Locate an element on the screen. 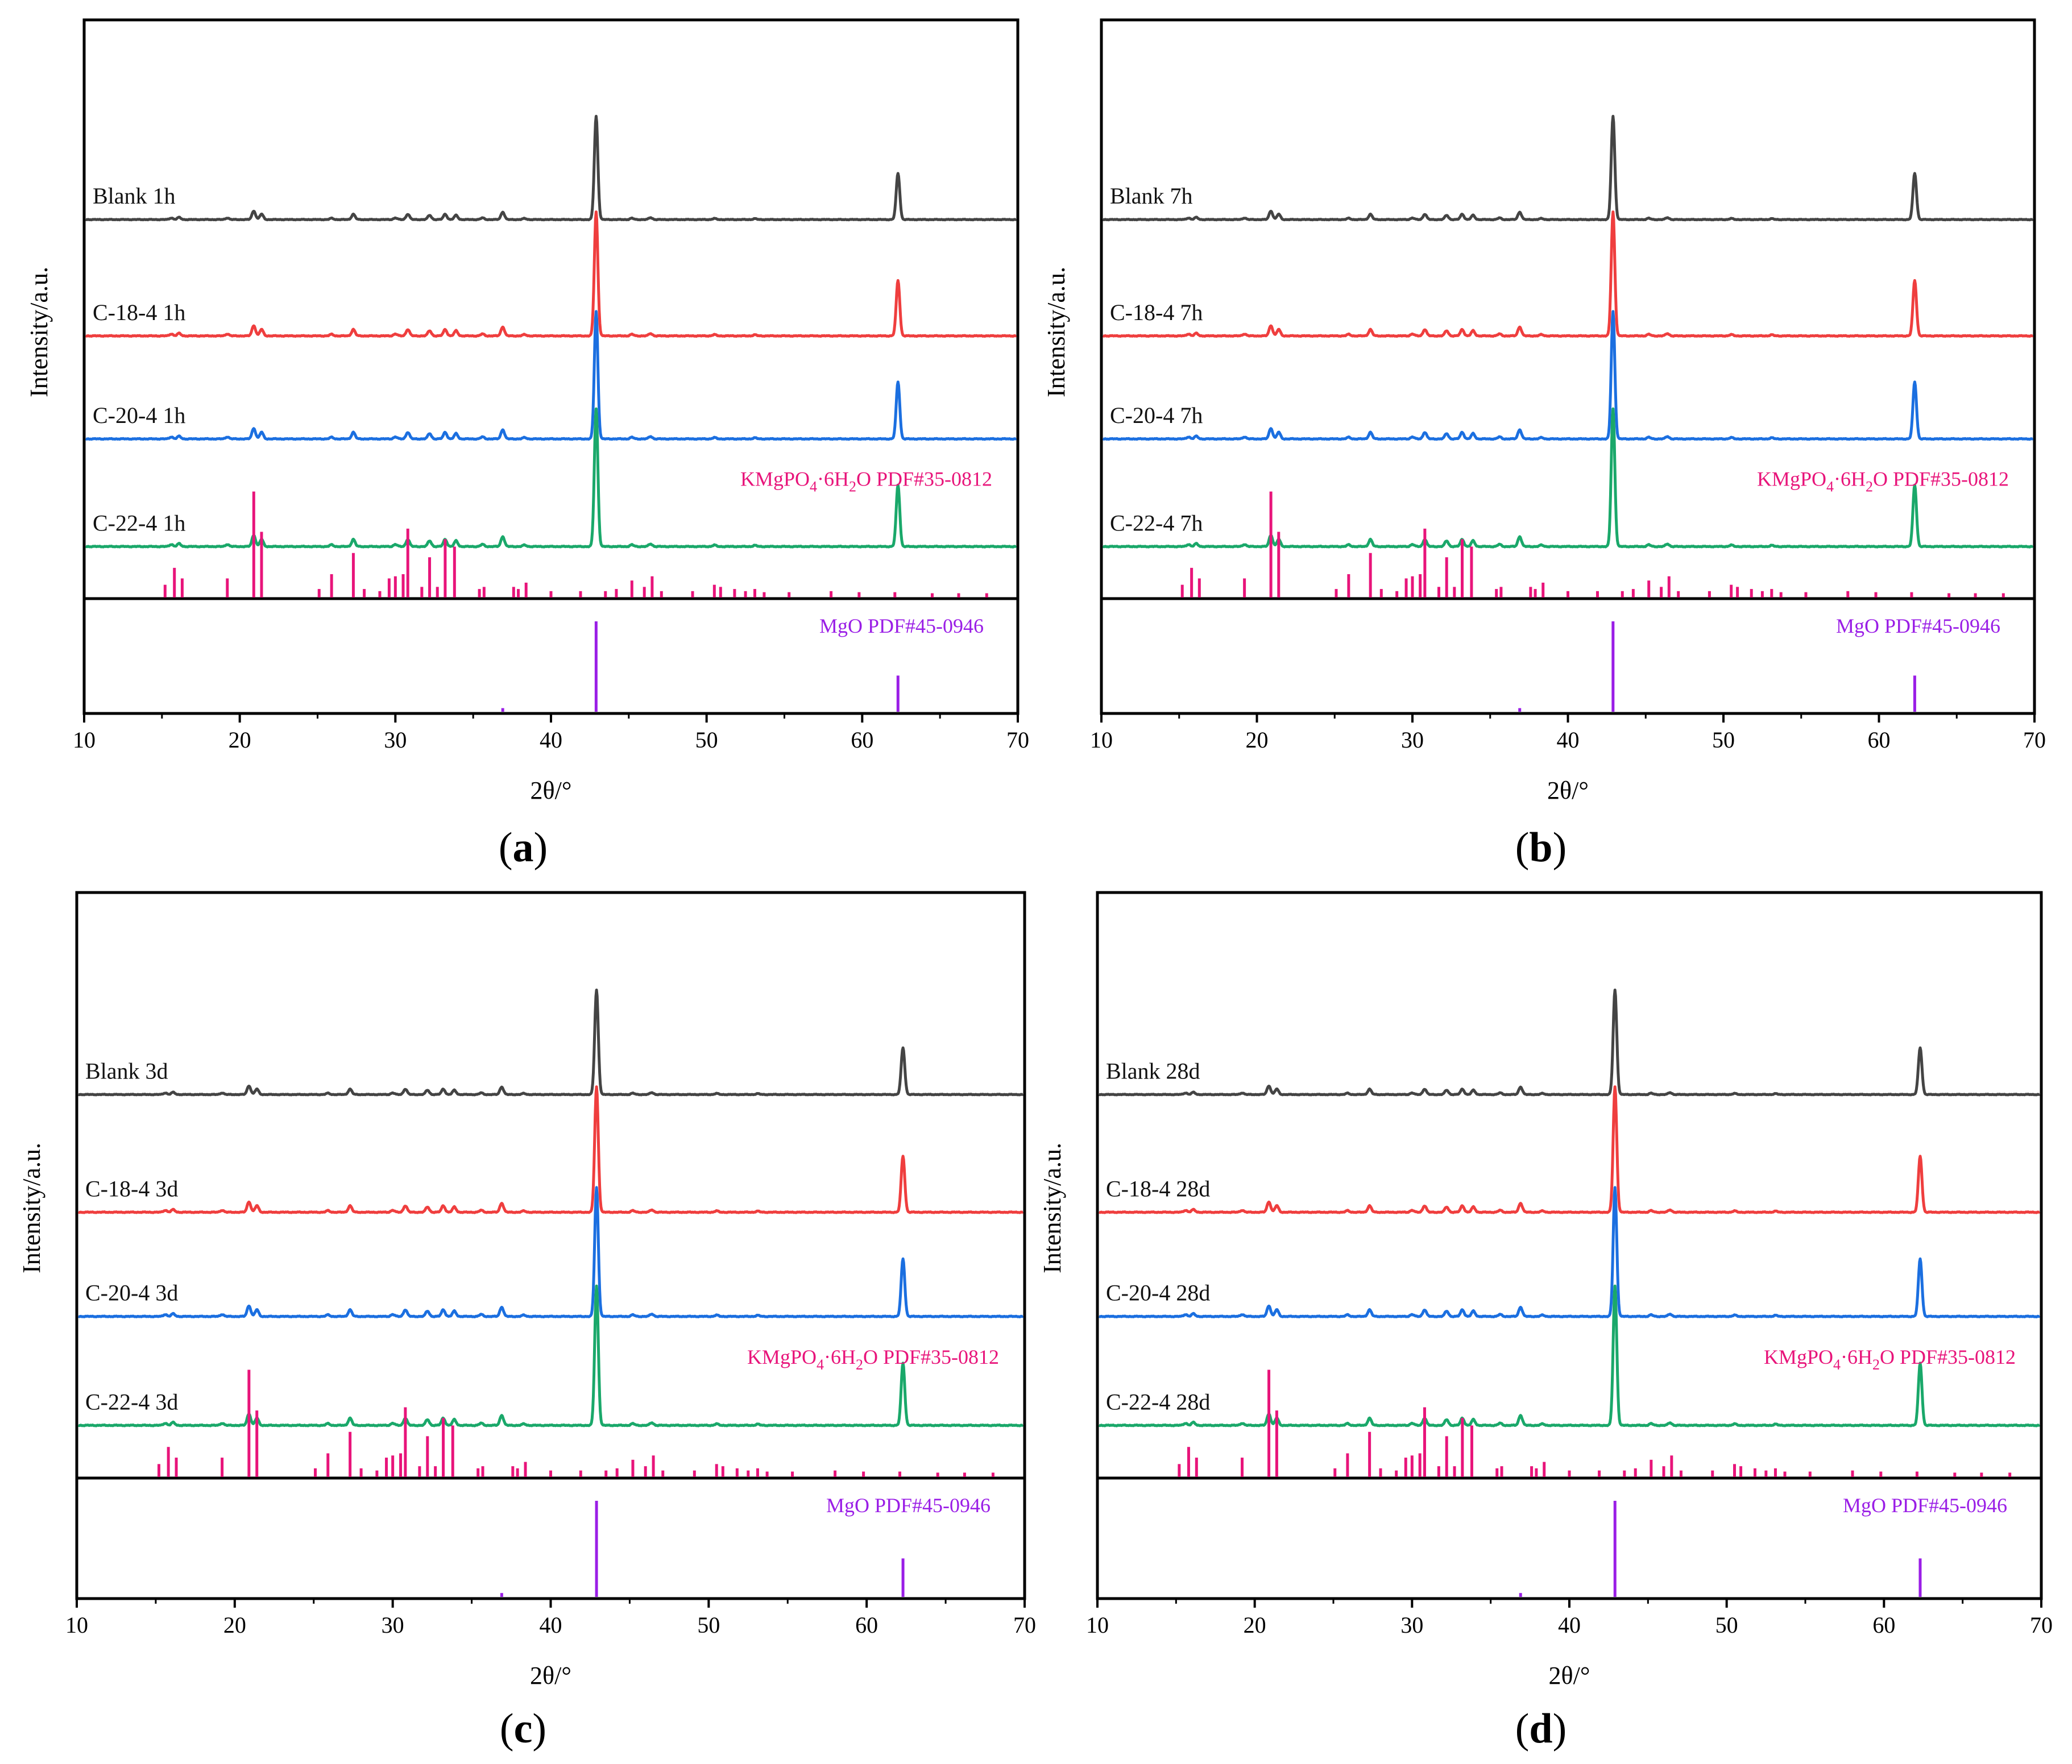  series-label: C-20-4 3d is located at coordinates (131, 1293).